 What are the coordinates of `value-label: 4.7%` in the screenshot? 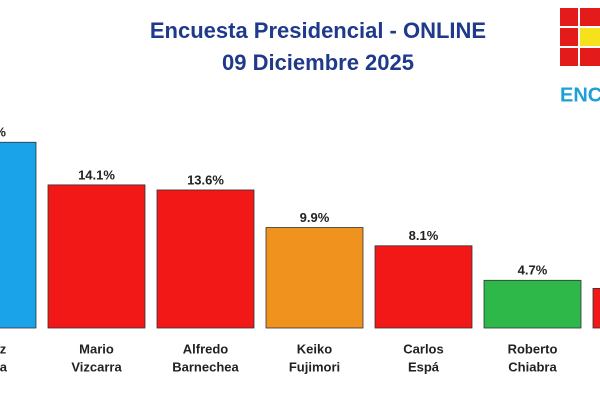 It's located at (533, 270).